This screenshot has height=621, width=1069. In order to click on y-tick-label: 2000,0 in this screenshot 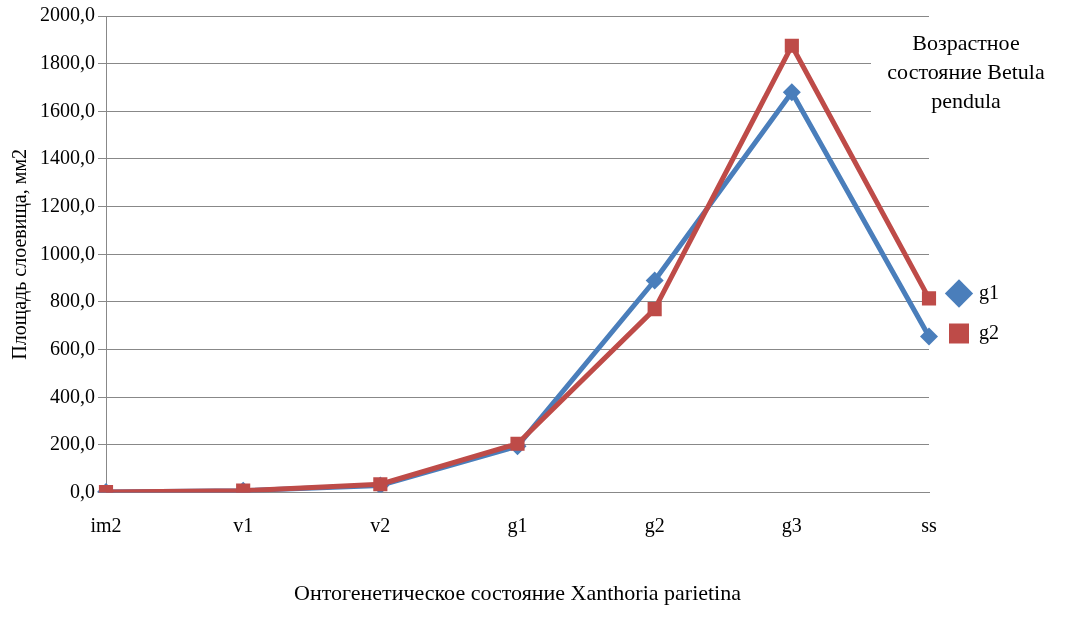, I will do `click(67, 14)`.